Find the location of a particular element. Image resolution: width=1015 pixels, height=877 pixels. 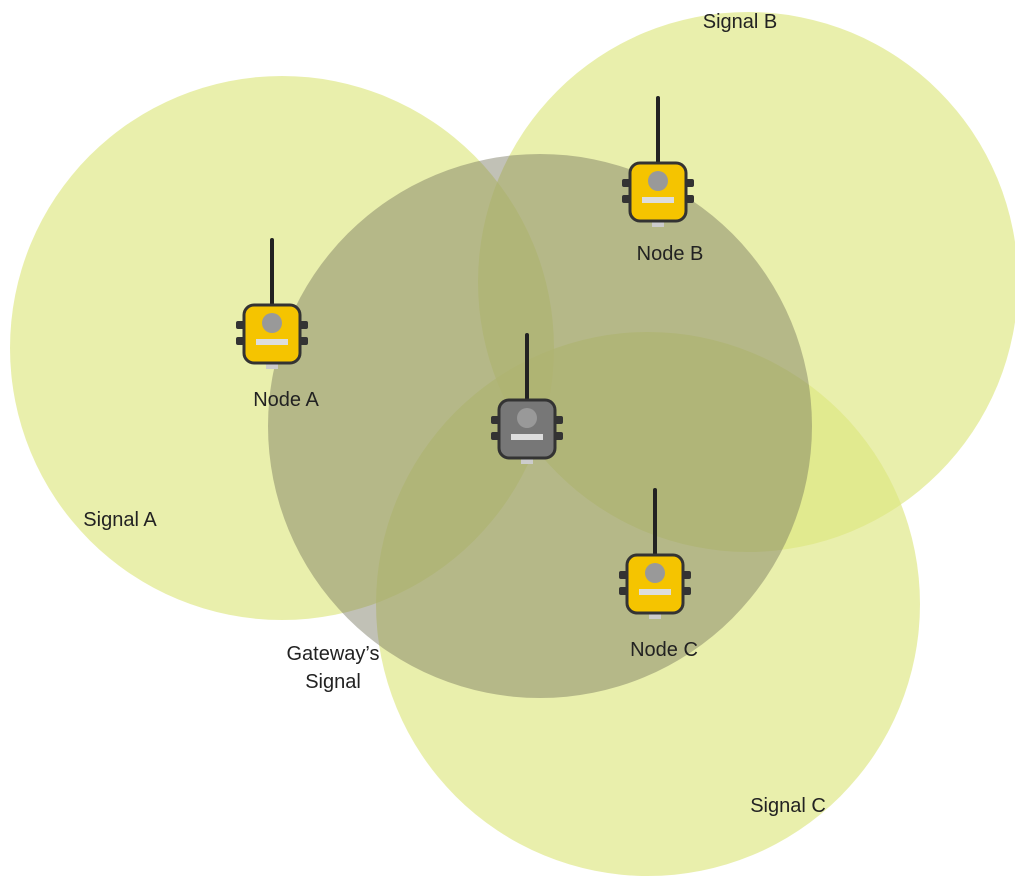

node-label: Node B is located at coordinates (670, 254).